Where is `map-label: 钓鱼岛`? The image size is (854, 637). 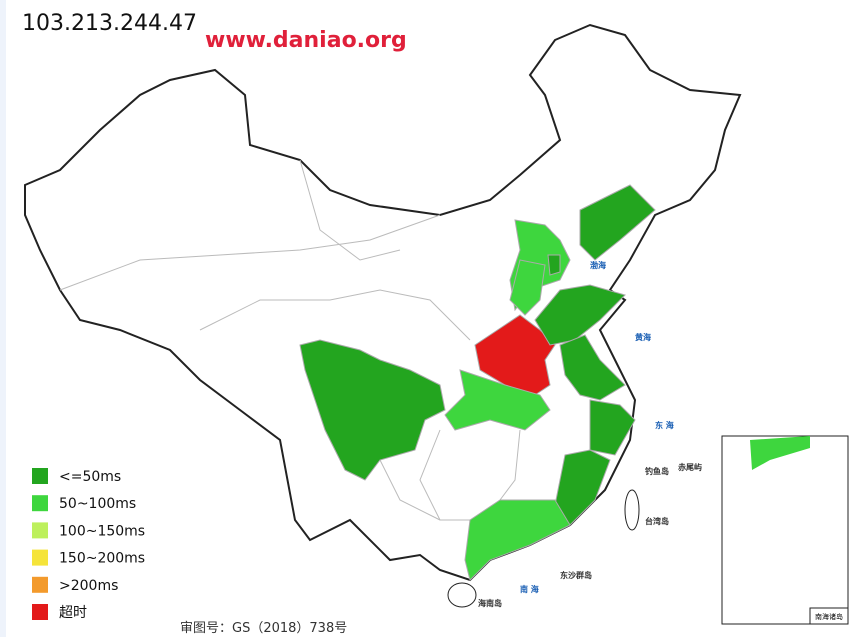
map-label: 钓鱼岛 is located at coordinates (657, 471).